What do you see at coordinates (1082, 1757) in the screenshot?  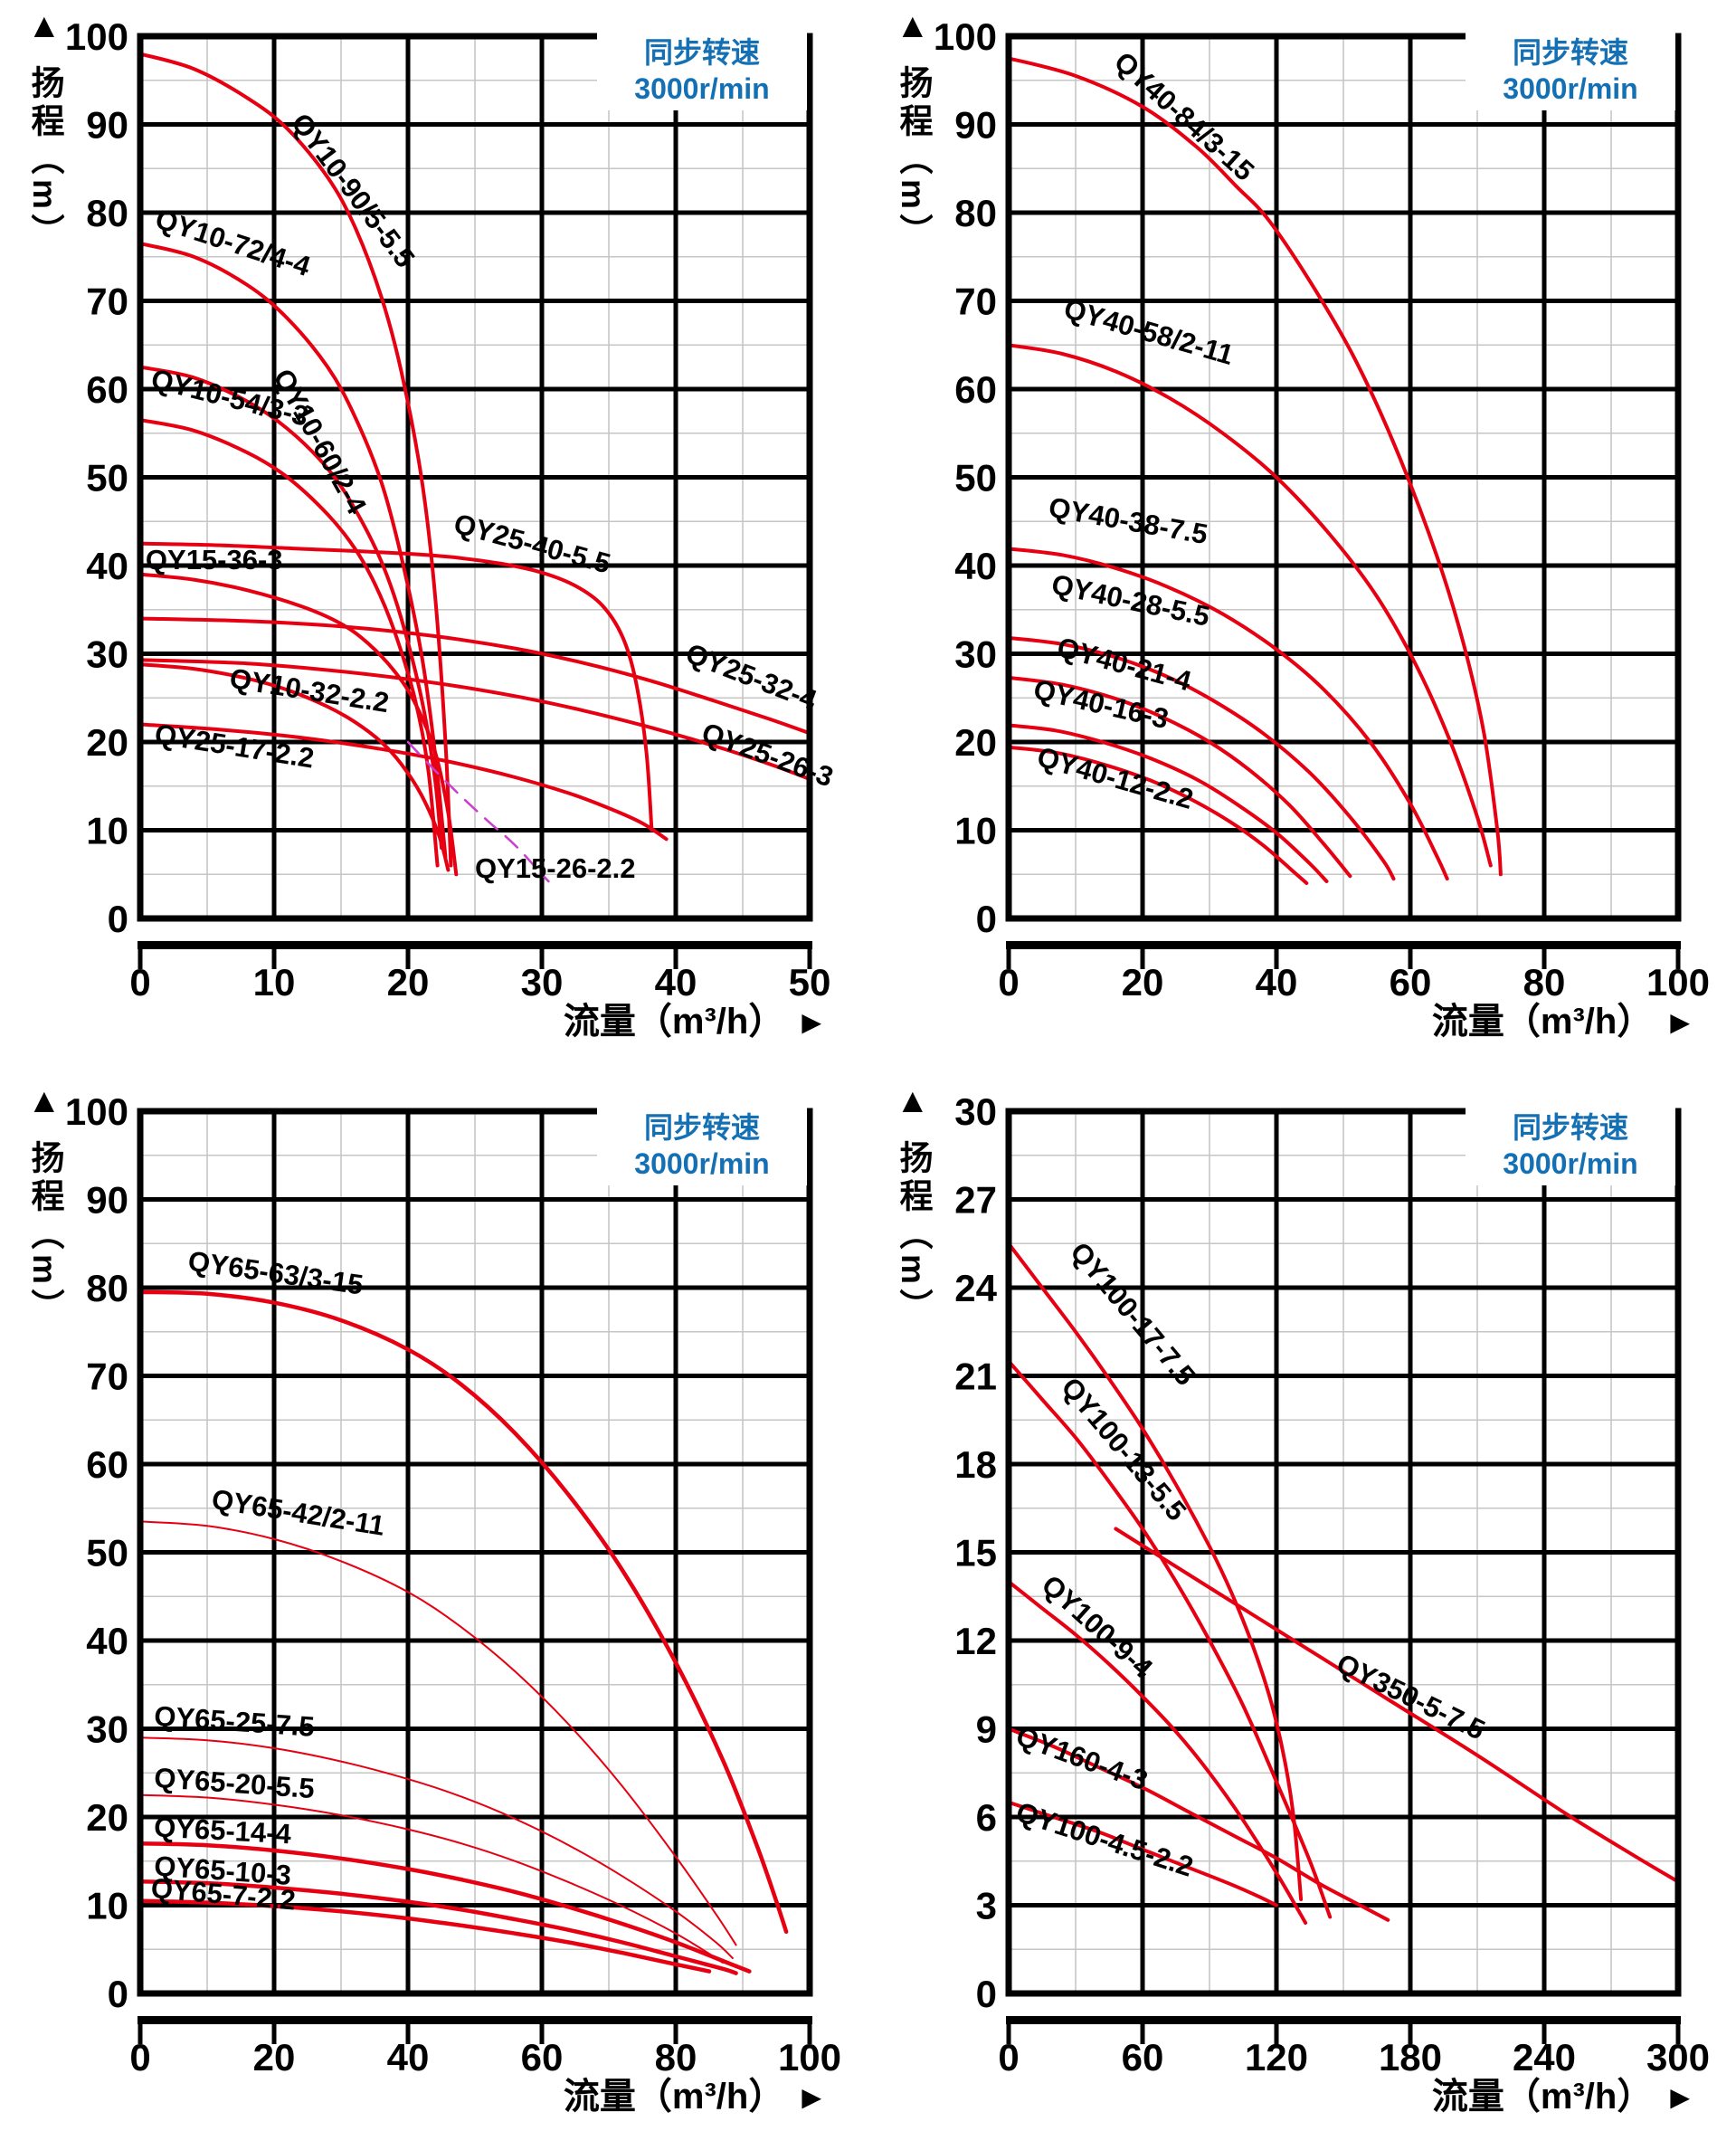 I see `svg-text: QY160-4-3` at bounding box center [1082, 1757].